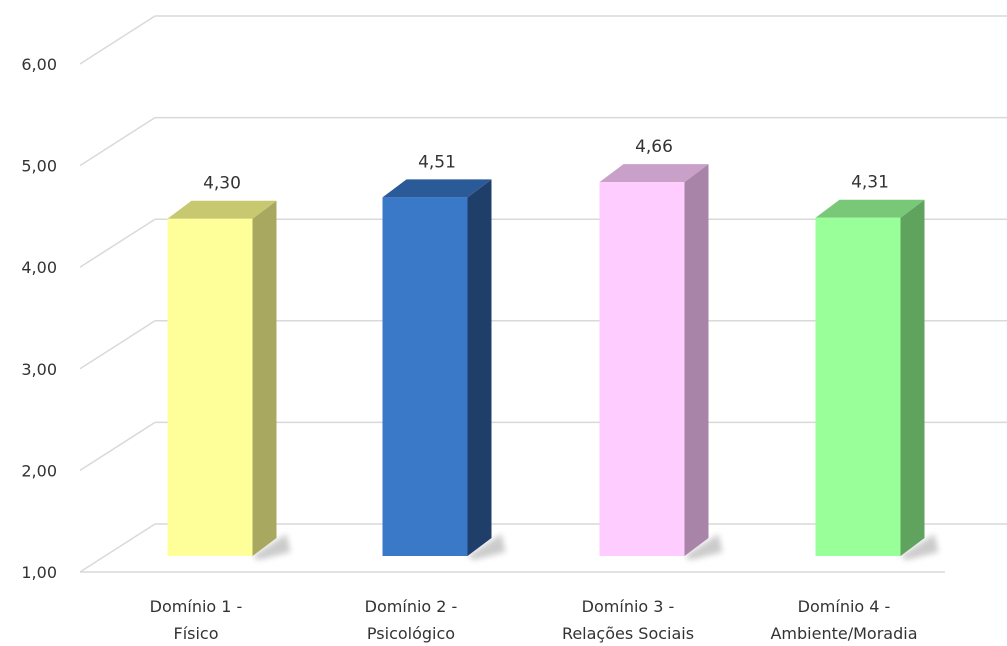 The width and height of the screenshot is (1007, 646). I want to click on y-axis: 1,00 2,00 3,00 4,00 5,00 6,00, so click(39, 318).